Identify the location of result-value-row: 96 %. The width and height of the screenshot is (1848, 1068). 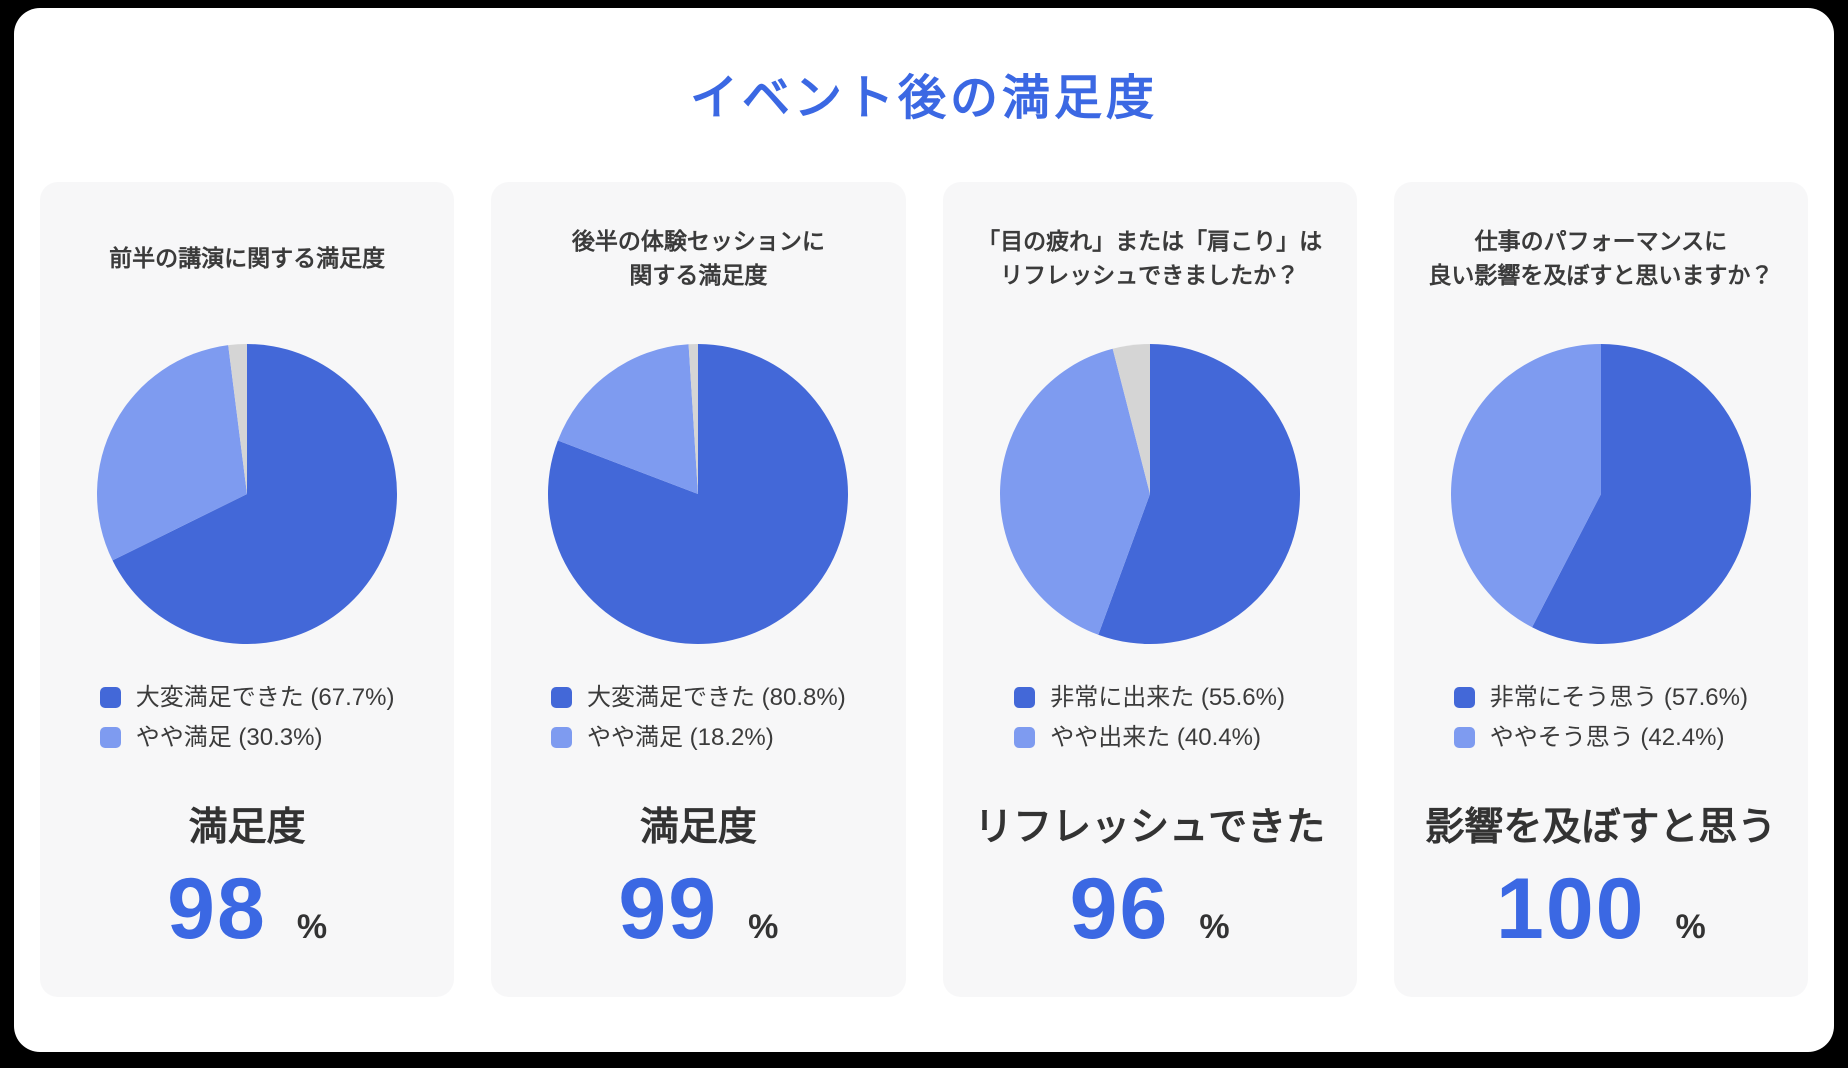
(1149, 908).